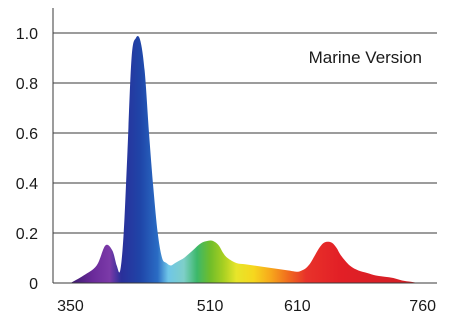  I want to click on x-tick-label-2: 610, so click(297, 306).